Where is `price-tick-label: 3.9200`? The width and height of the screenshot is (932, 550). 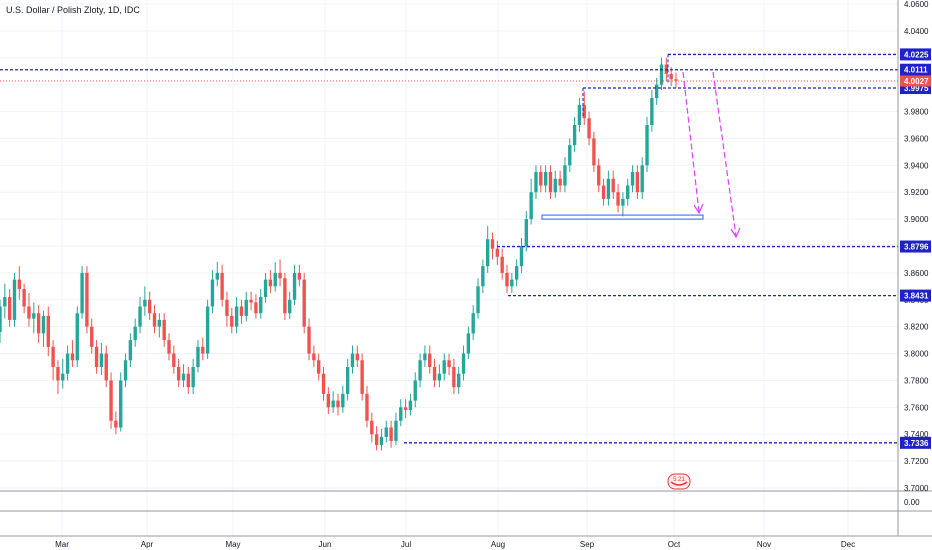 price-tick-label: 3.9200 is located at coordinates (916, 192).